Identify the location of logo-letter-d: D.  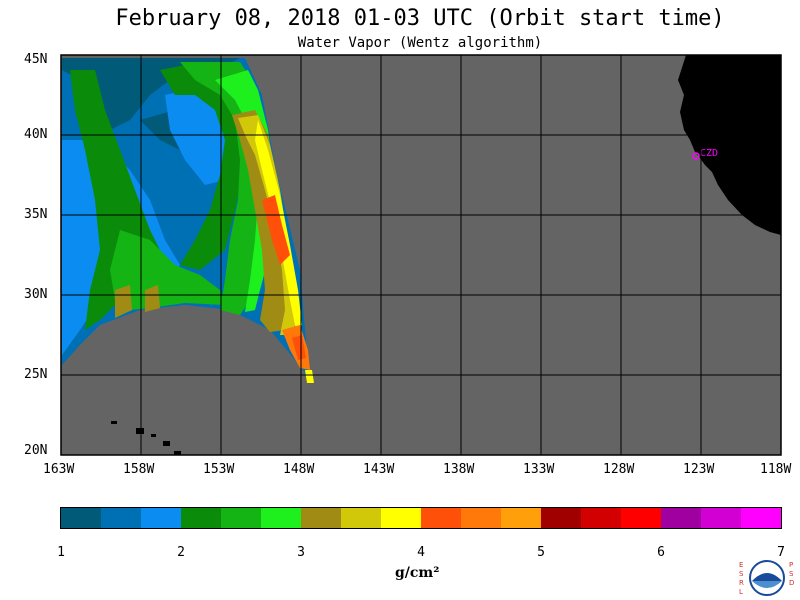
(791, 583).